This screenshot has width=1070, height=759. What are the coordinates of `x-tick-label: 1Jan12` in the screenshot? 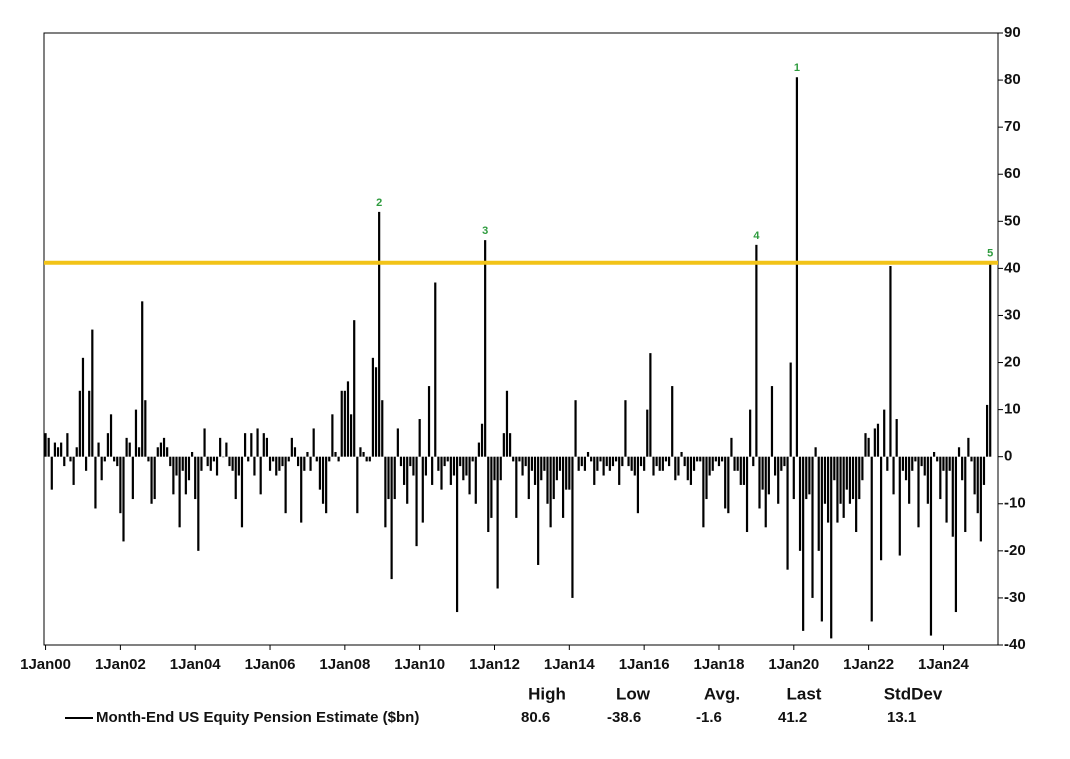 It's located at (494, 664).